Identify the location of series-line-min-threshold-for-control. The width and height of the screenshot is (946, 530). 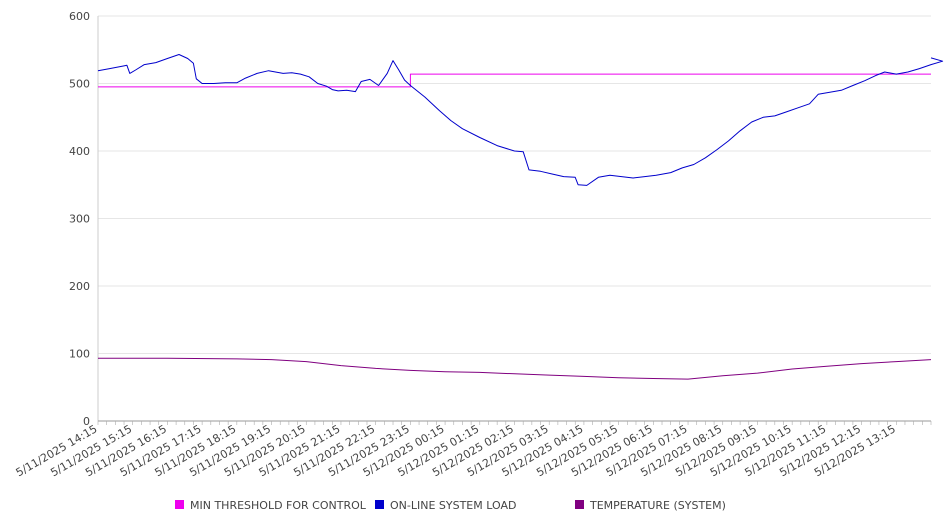
(514, 80).